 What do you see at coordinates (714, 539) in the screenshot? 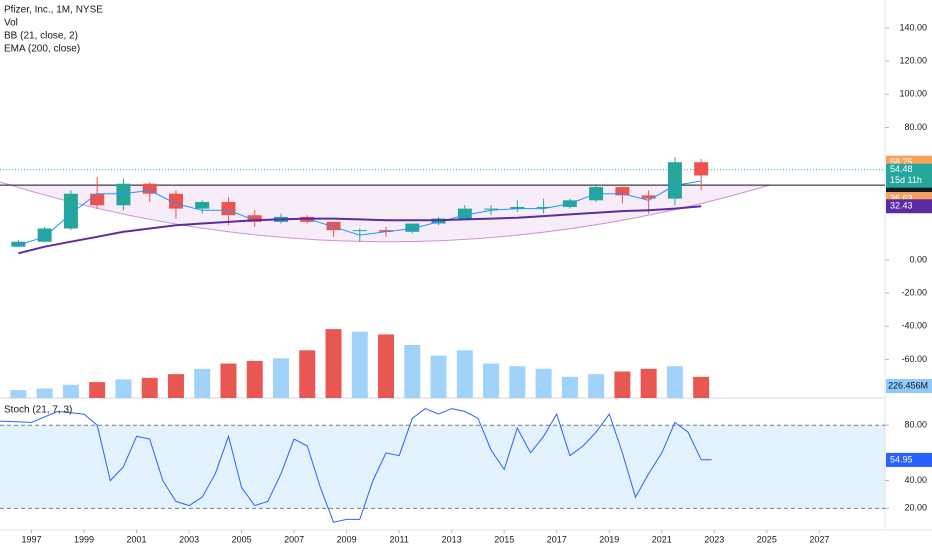
I see `x-tick-label: 2023` at bounding box center [714, 539].